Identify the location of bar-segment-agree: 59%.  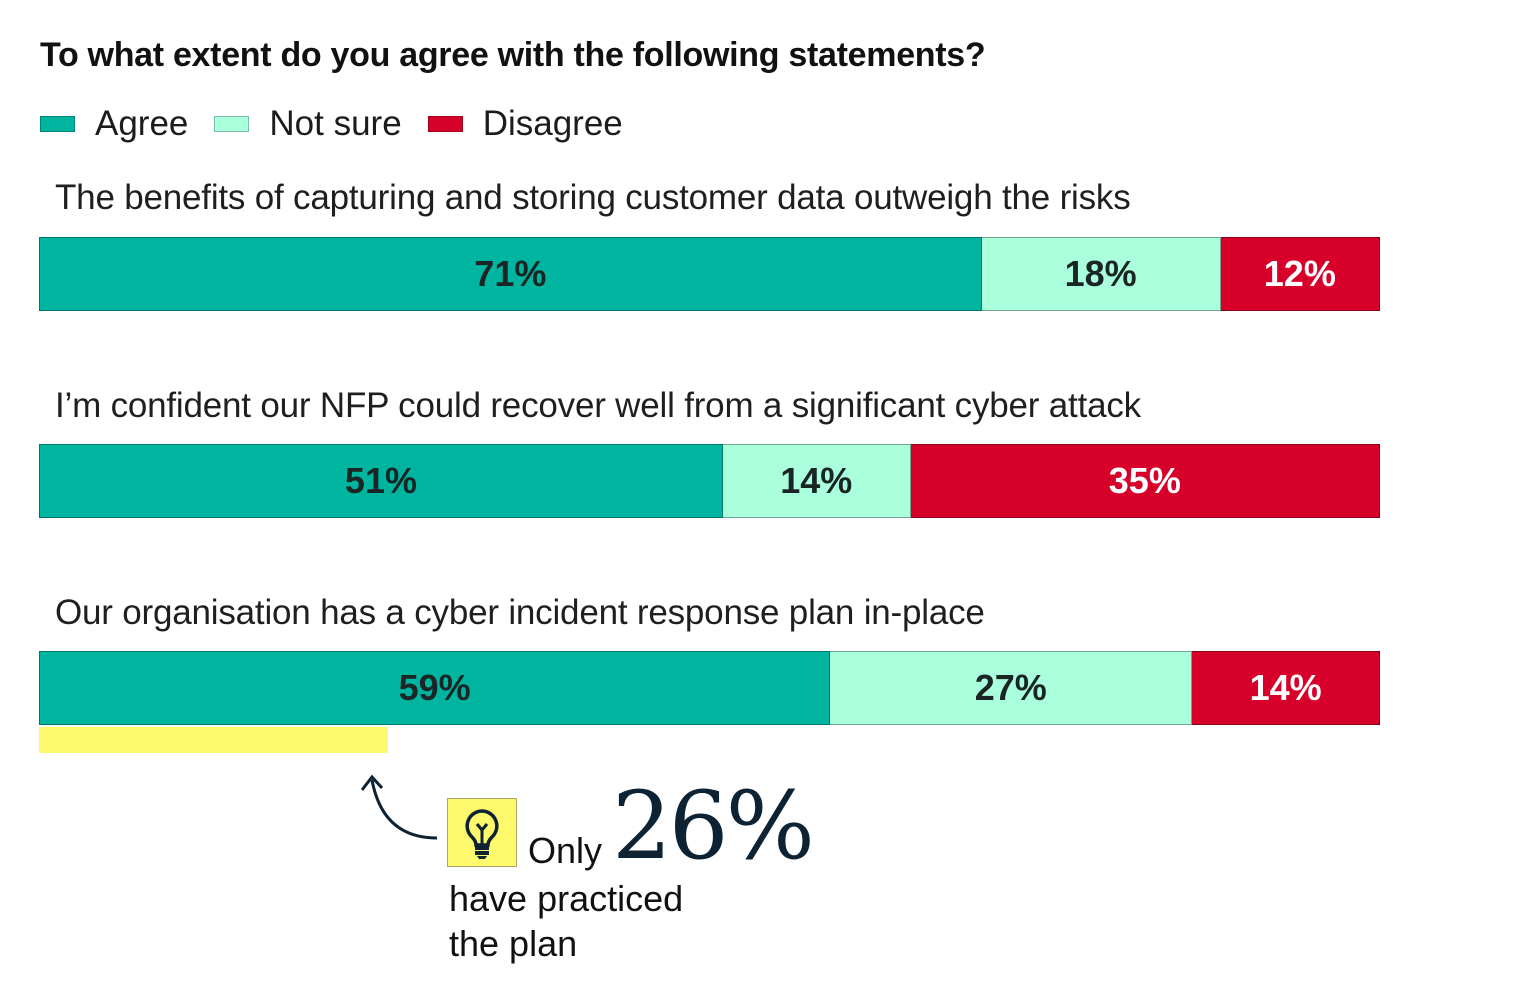
(435, 688).